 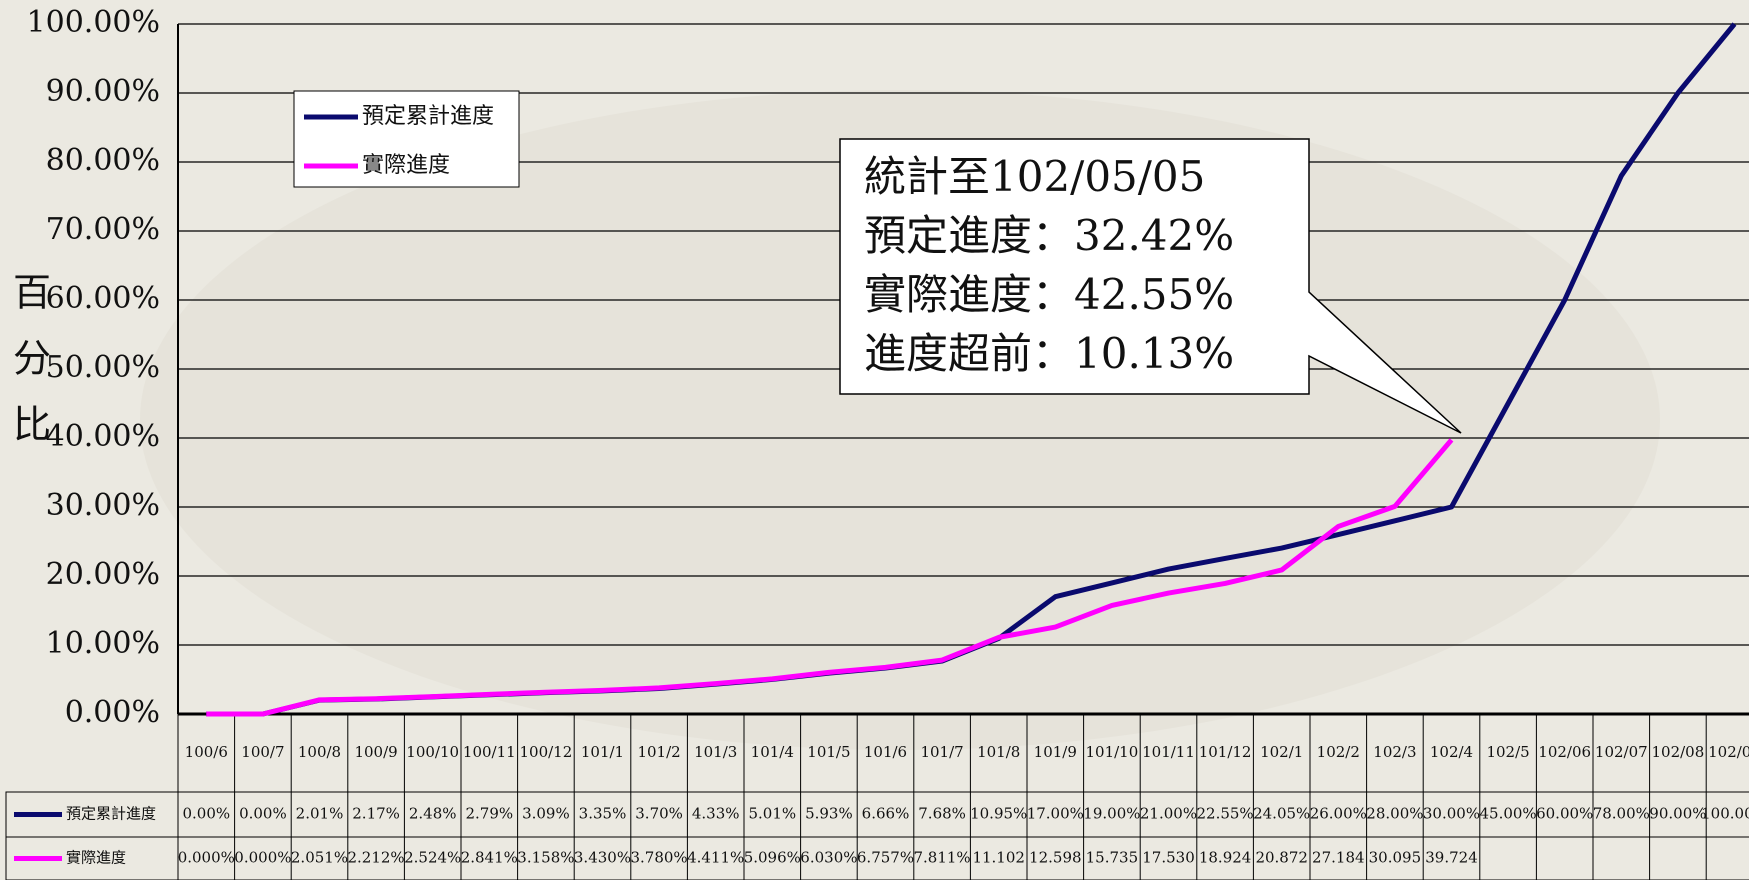 What do you see at coordinates (103, 643) in the screenshot?
I see `y-tick-label: 10.00%` at bounding box center [103, 643].